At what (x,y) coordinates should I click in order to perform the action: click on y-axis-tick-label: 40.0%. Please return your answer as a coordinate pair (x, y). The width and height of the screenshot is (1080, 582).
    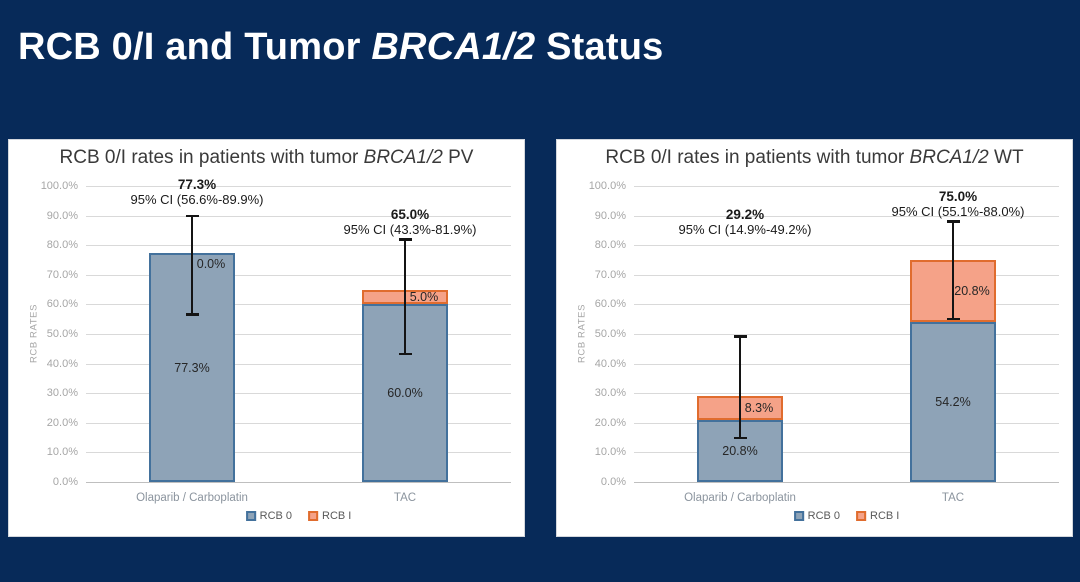
    Looking at the image, I should click on (62, 363).